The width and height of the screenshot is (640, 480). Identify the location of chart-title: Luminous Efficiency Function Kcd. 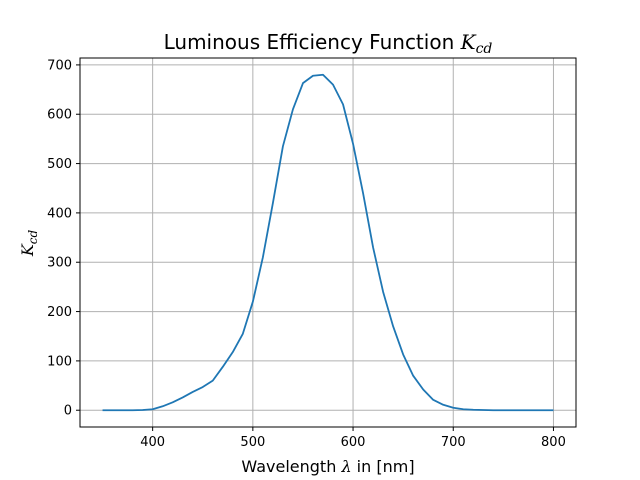
(328, 43).